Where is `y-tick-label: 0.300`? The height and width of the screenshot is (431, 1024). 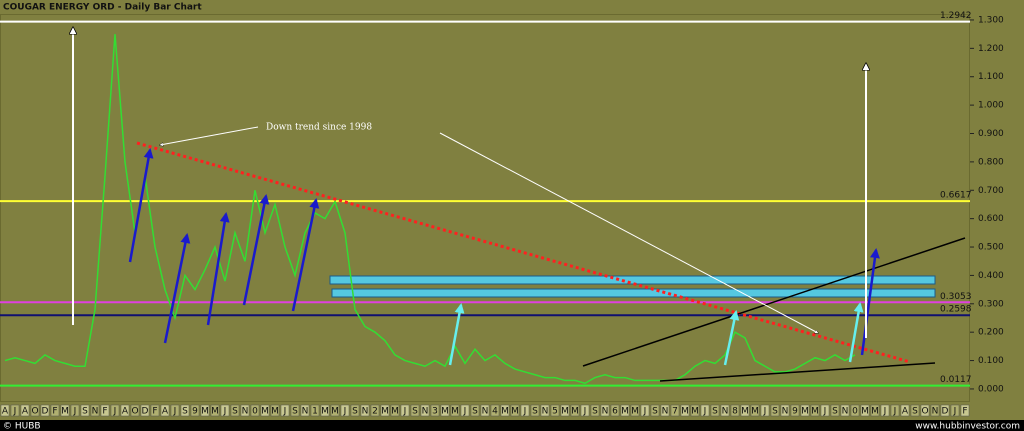 y-tick-label: 0.300 is located at coordinates (991, 304).